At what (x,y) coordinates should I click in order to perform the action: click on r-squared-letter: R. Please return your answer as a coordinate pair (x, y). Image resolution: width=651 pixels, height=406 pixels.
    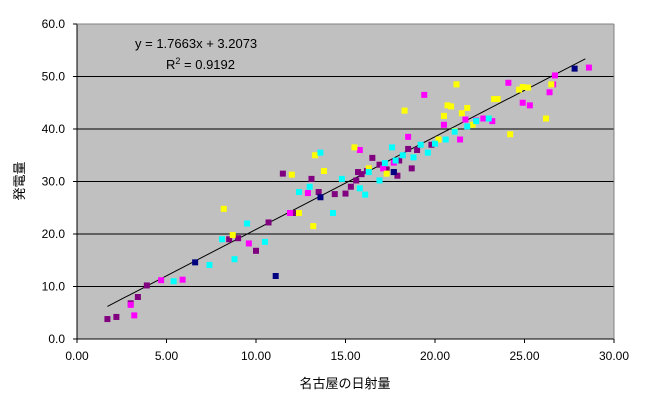
    Looking at the image, I should click on (170, 64).